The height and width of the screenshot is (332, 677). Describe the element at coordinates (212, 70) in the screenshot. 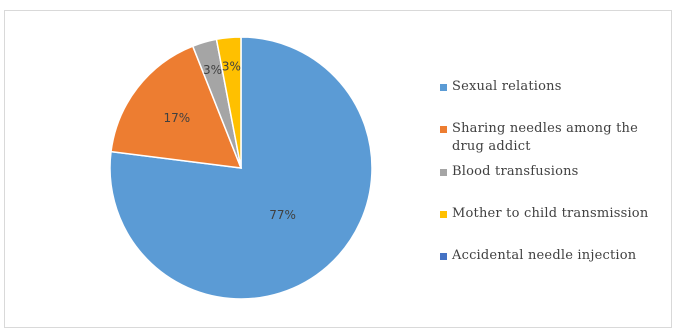

I see `slice-data-label-2: 3%` at that location.